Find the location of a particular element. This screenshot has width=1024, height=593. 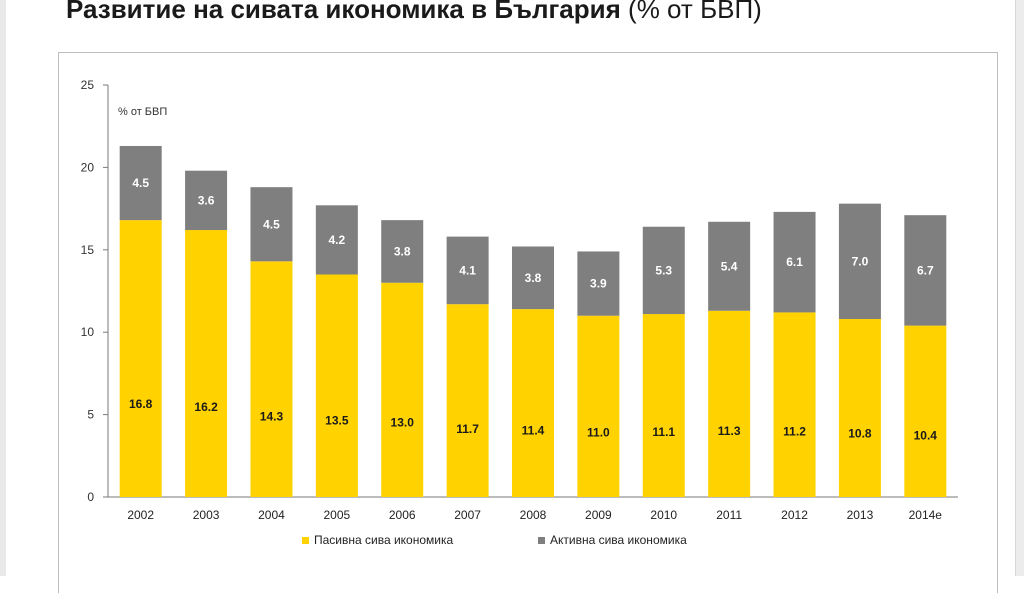

data-label-active: 7.0 is located at coordinates (860, 261).